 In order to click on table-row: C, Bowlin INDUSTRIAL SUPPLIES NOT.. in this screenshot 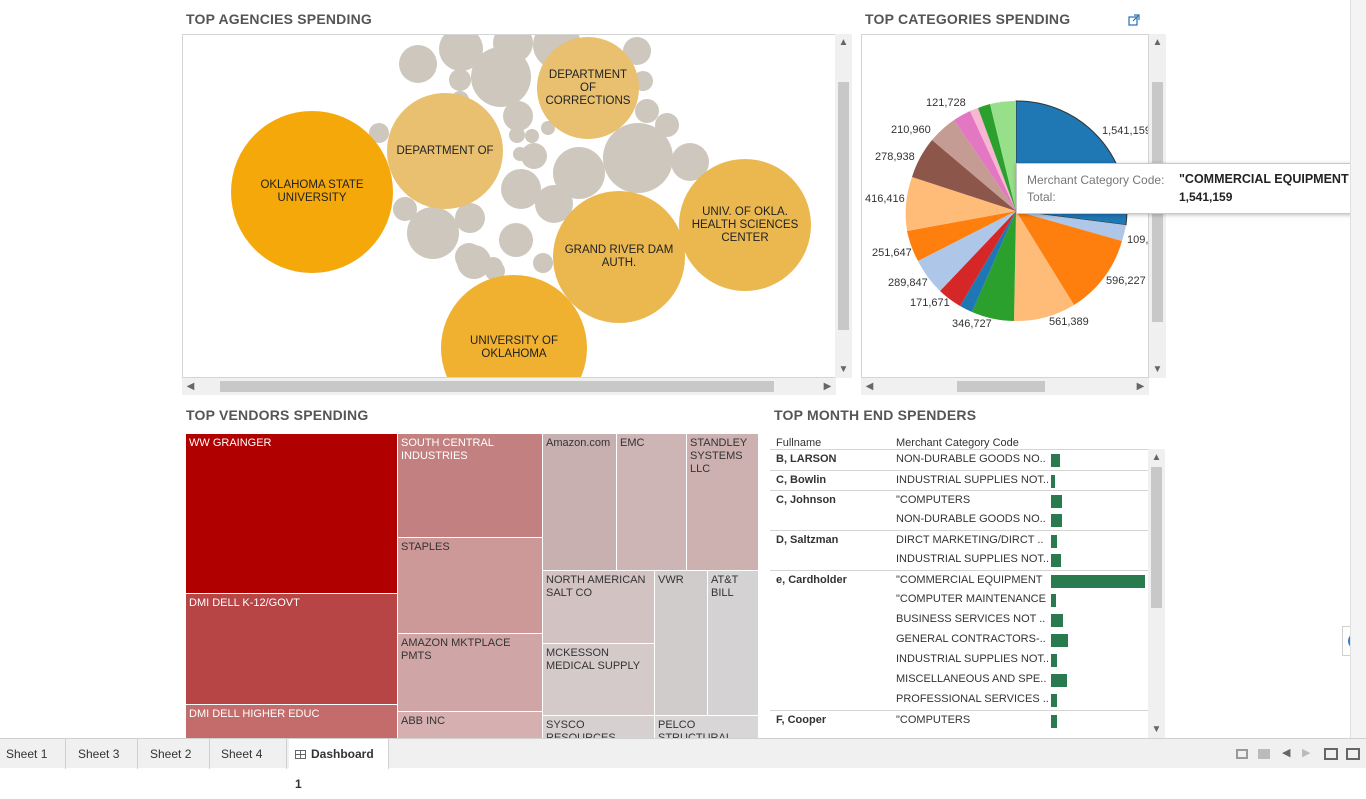, I will do `click(959, 480)`.